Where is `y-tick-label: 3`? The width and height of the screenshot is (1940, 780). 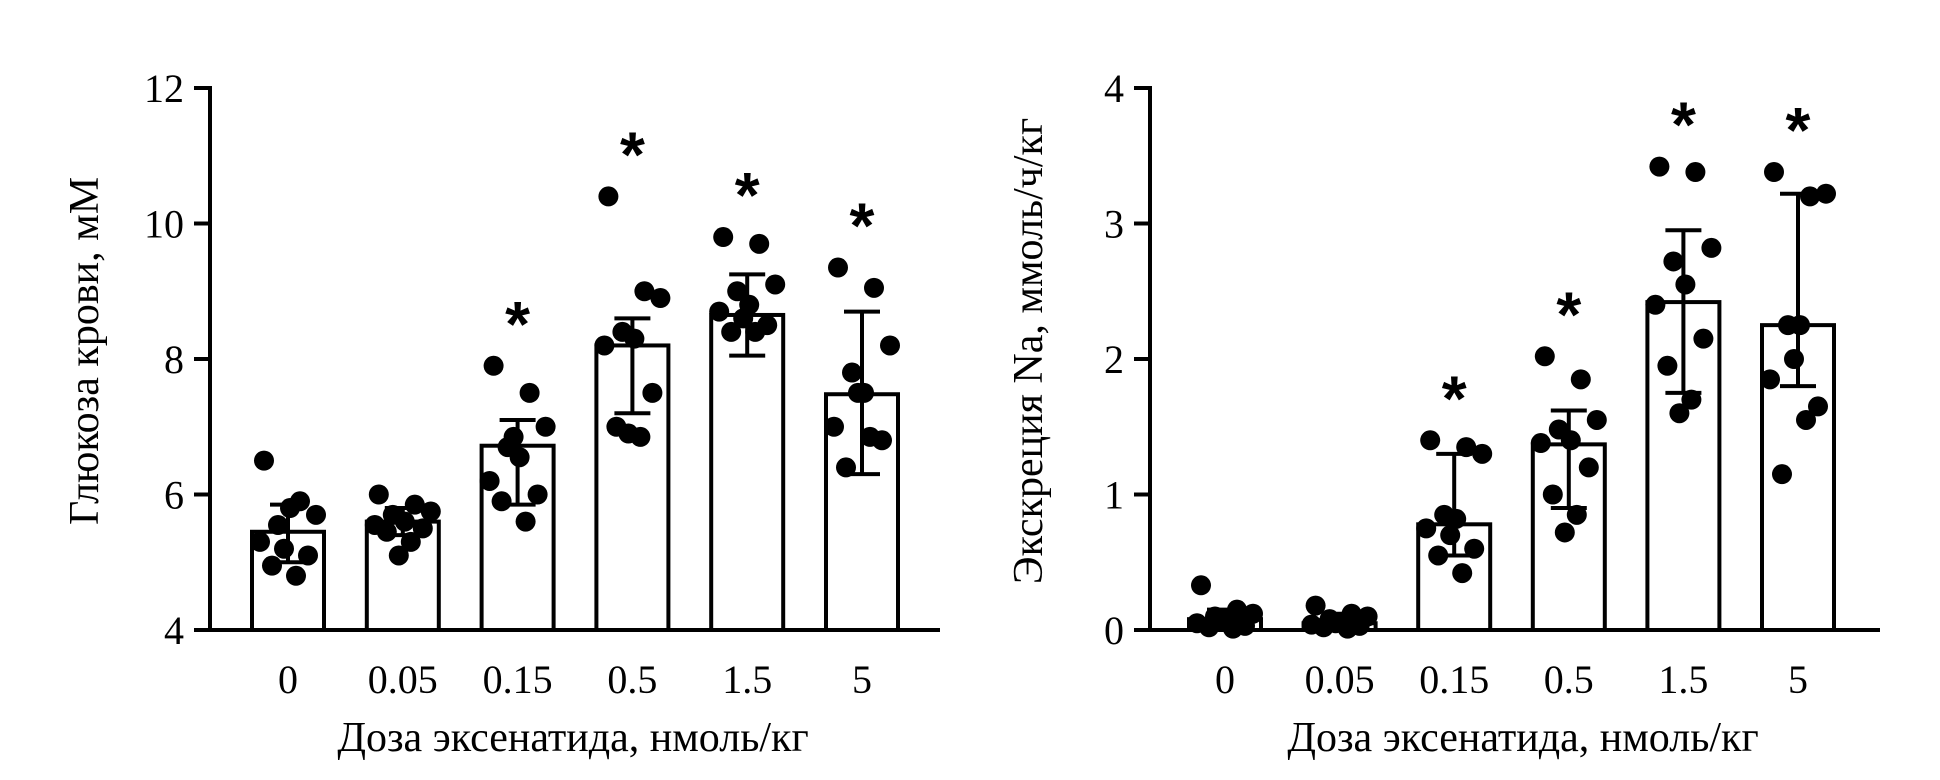
y-tick-label: 3 is located at coordinates (1114, 224).